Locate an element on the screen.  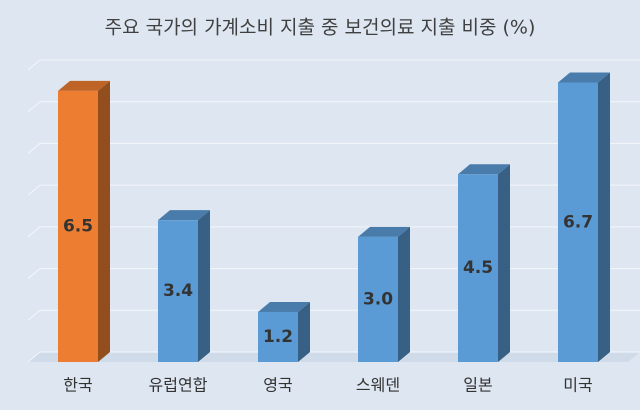
data-label: 3.0 is located at coordinates (378, 299).